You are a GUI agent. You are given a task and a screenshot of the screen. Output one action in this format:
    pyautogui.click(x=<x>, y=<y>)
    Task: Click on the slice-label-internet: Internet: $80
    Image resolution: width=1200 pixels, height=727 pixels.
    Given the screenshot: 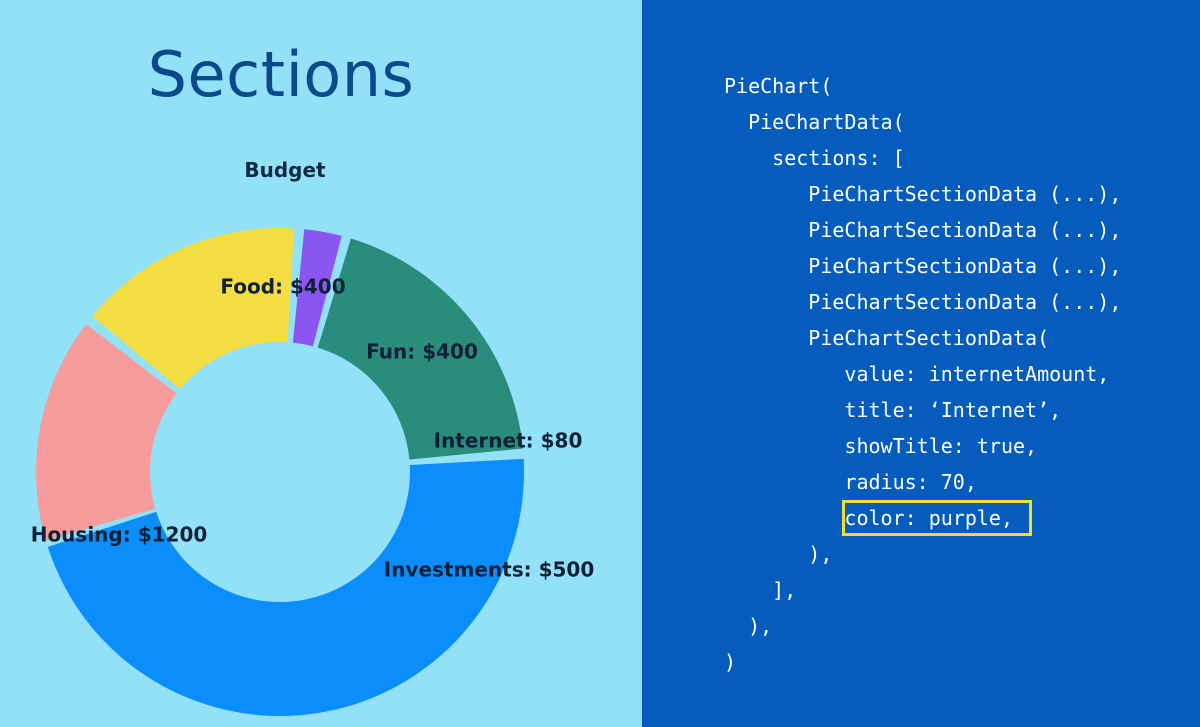 What is the action you would take?
    pyautogui.click(x=508, y=441)
    